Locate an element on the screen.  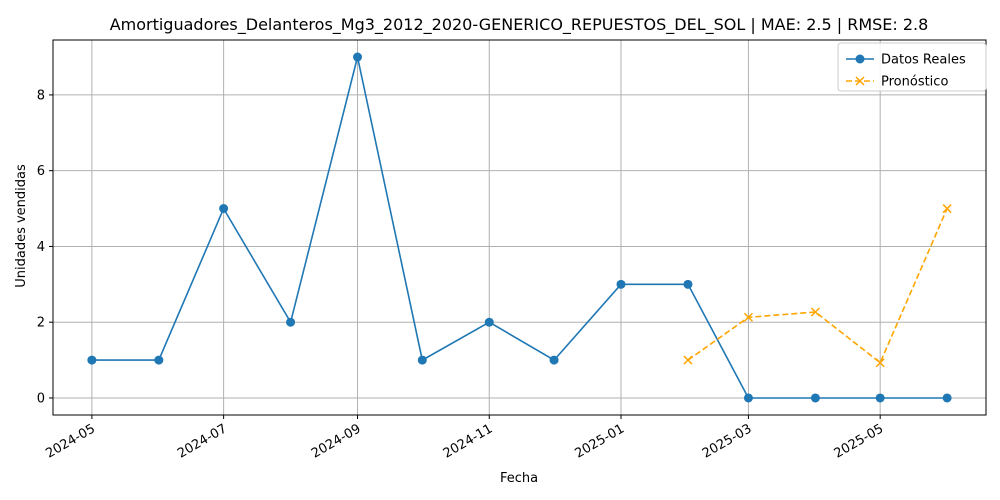
x-tick-label: 2025-05 is located at coordinates (859, 441).